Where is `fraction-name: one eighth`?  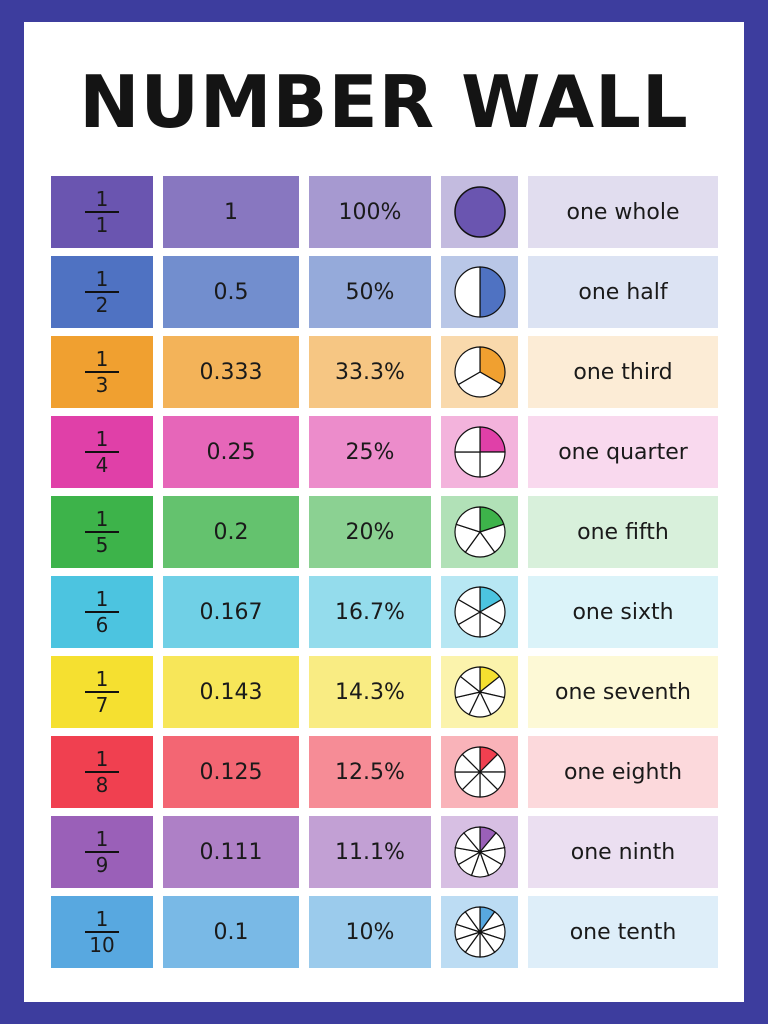
fraction-name: one eighth is located at coordinates (623, 772).